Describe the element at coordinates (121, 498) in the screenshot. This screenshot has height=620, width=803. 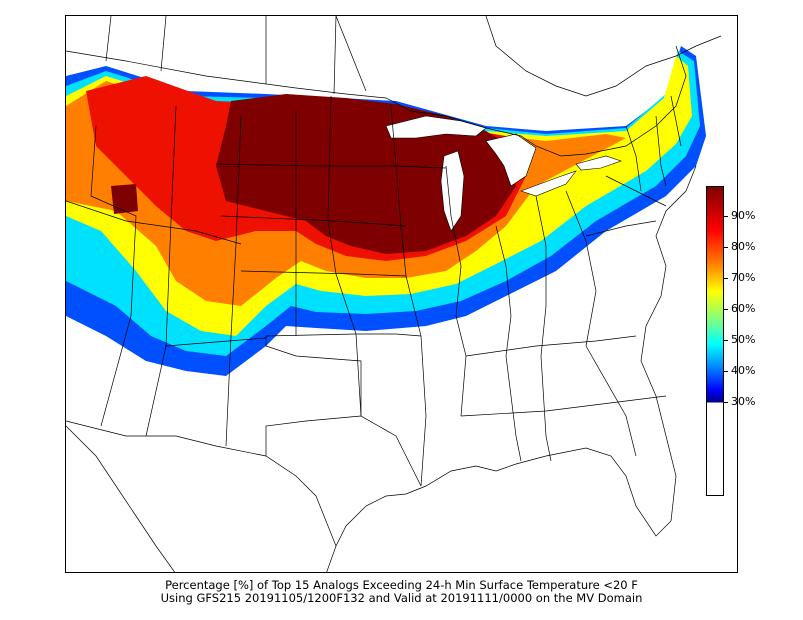
I see `coastline-pacific` at that location.